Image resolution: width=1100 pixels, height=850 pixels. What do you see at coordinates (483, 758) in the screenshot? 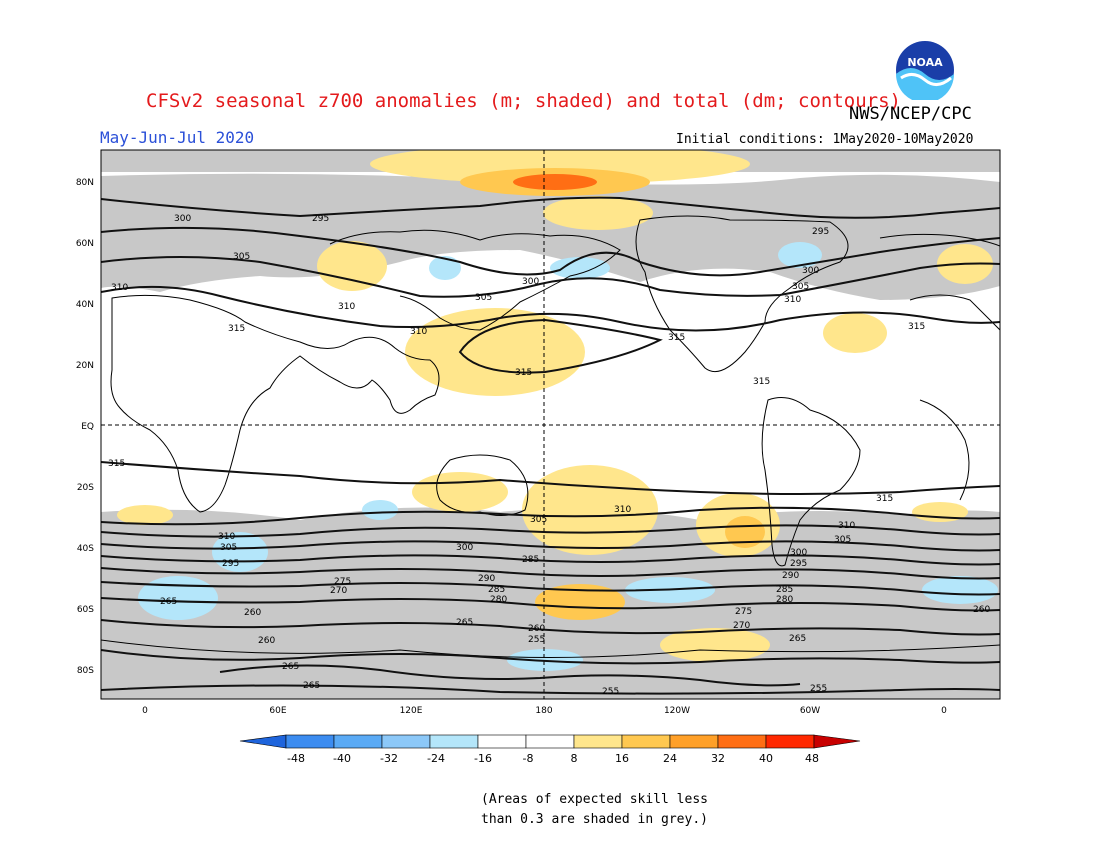
I see `colorbar-label: -16` at bounding box center [483, 758].